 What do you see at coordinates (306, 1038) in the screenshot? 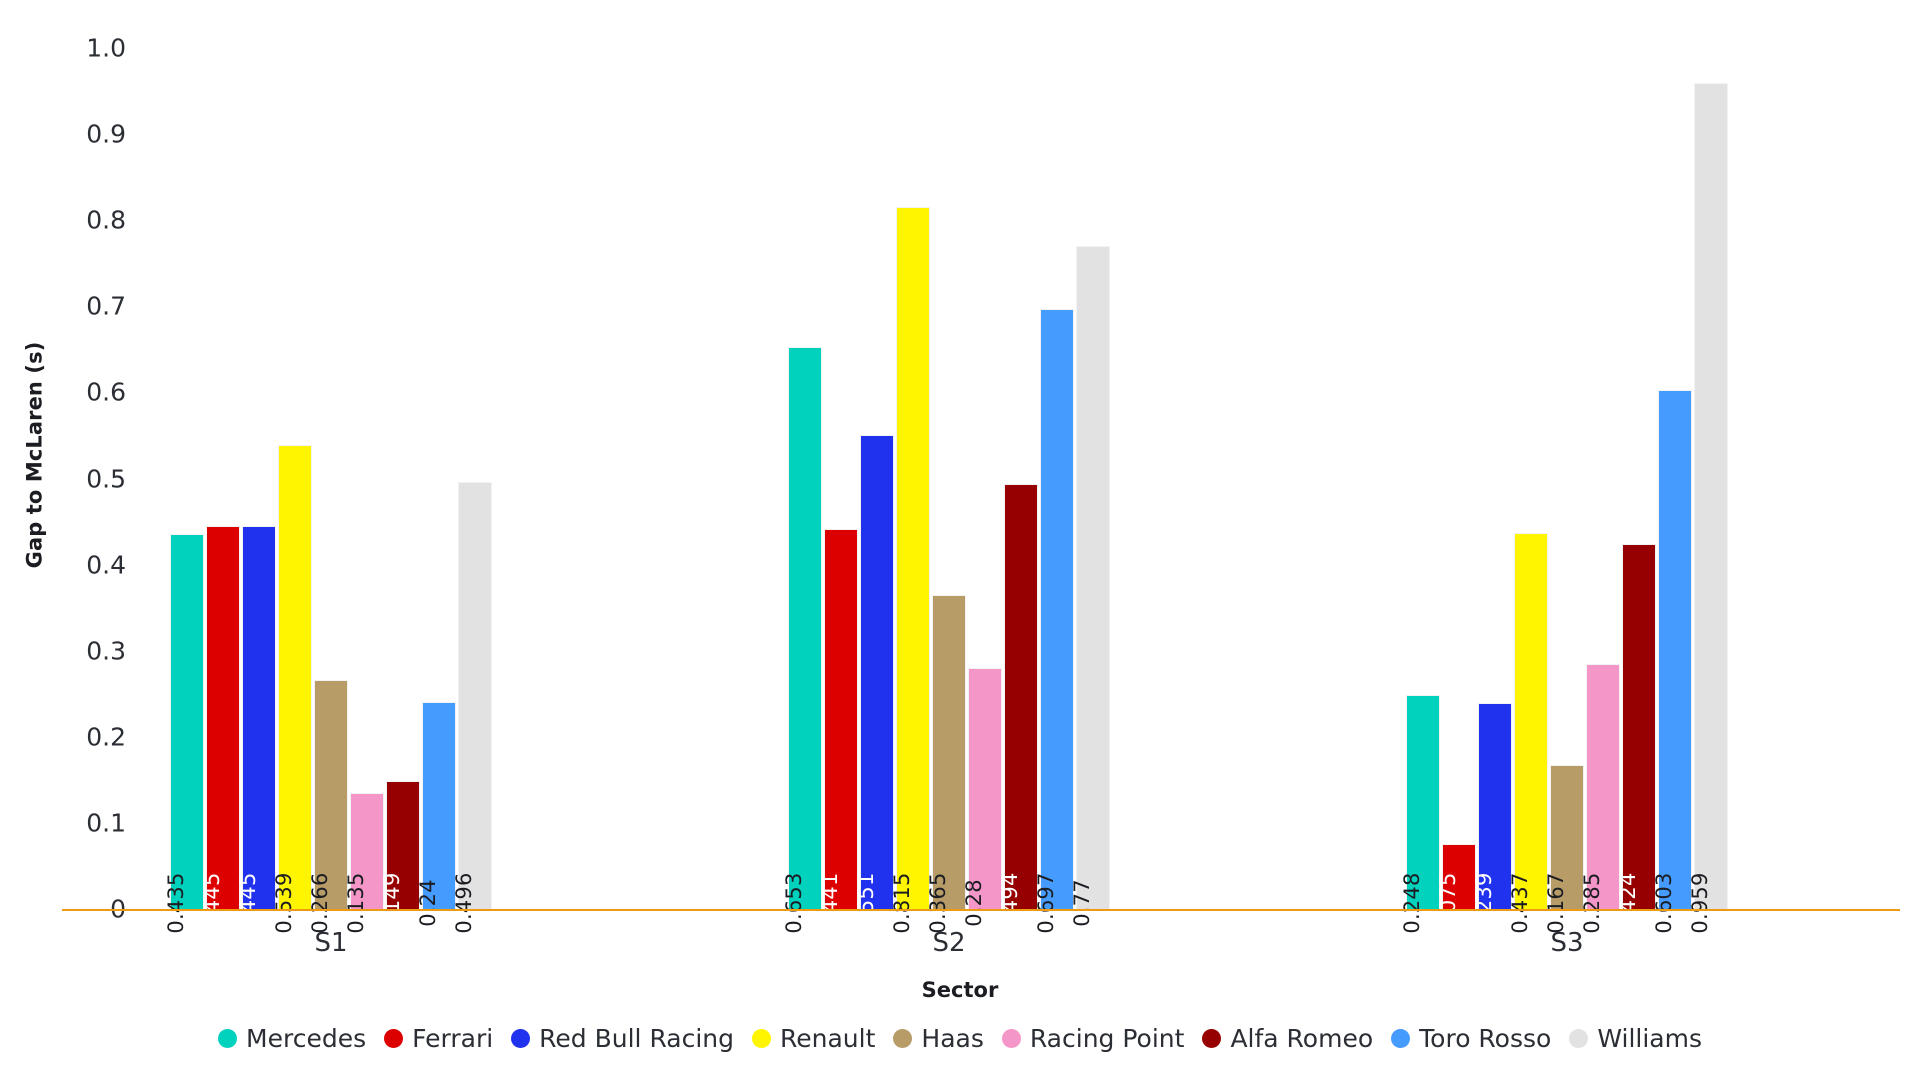
I see `legend-label: Mercedes` at bounding box center [306, 1038].